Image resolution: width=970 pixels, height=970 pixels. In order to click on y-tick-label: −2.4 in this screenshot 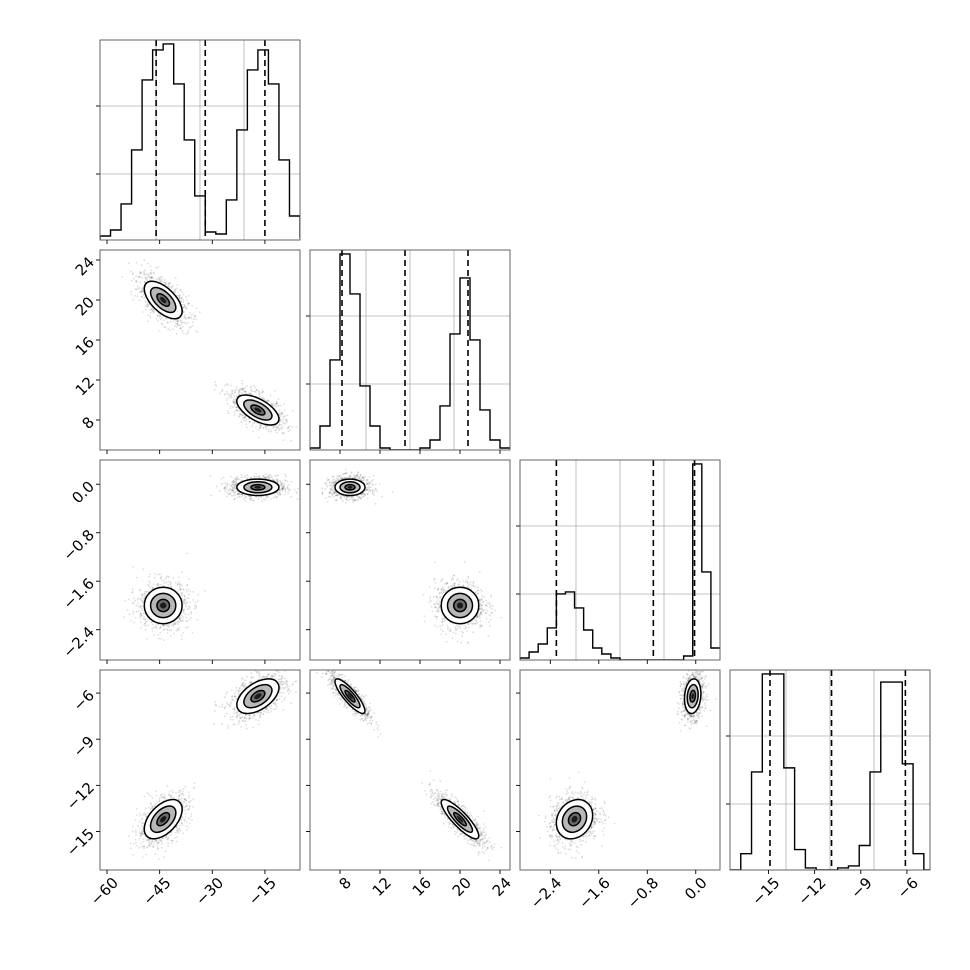, I will do `click(79, 642)`.